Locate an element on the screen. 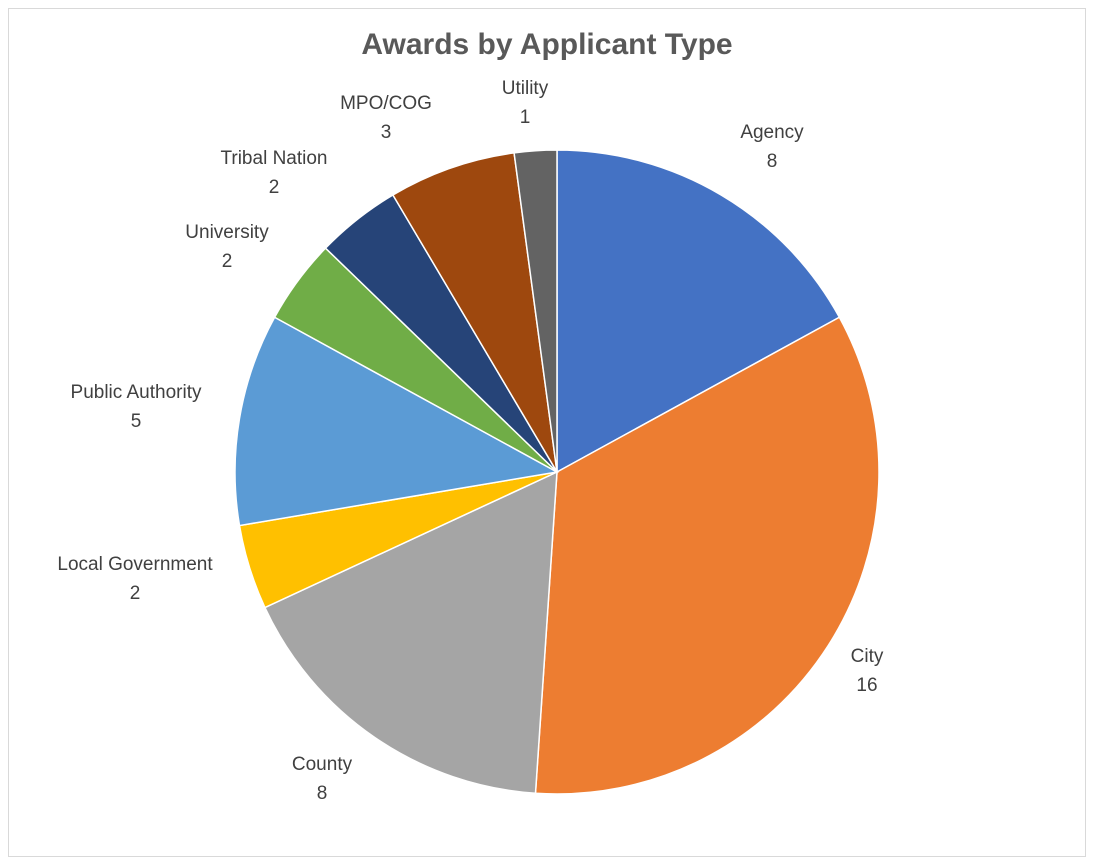 The width and height of the screenshot is (1094, 865). slice-label: Agency is located at coordinates (772, 132).